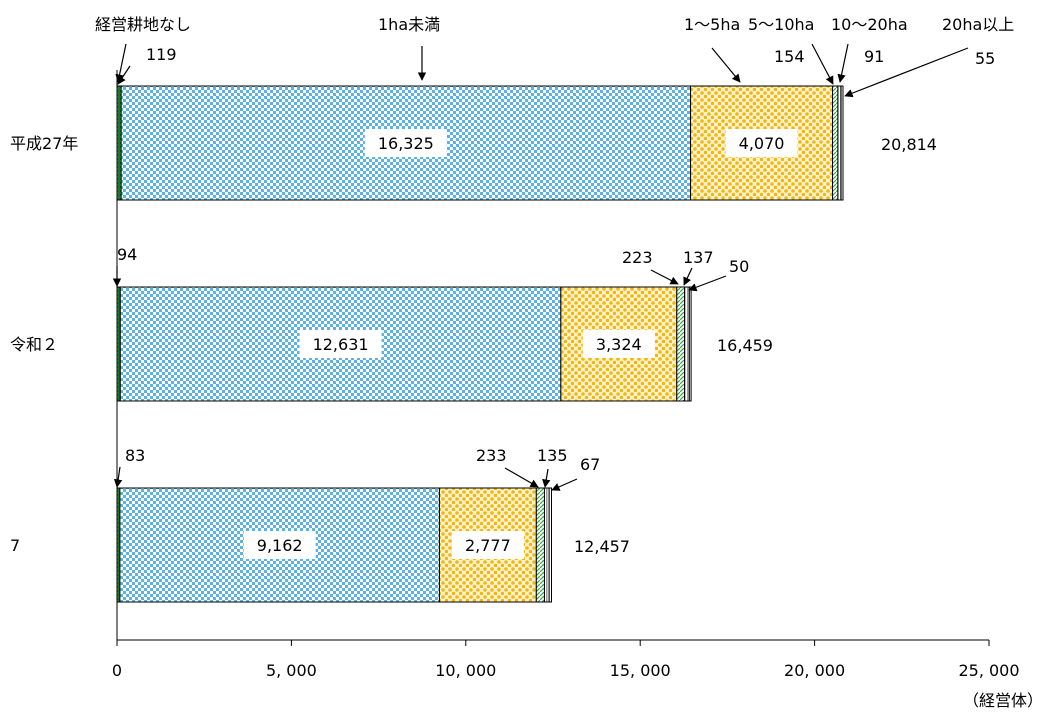 The image size is (1049, 713). I want to click on small-value-label: 119, so click(161, 54).